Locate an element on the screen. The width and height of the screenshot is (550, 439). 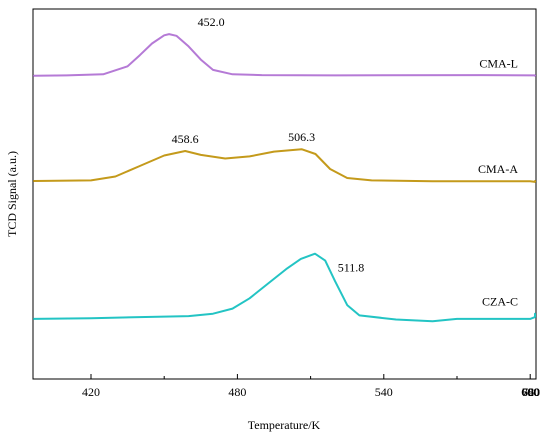
peak-annotation: 452.0 is located at coordinates (211, 22).